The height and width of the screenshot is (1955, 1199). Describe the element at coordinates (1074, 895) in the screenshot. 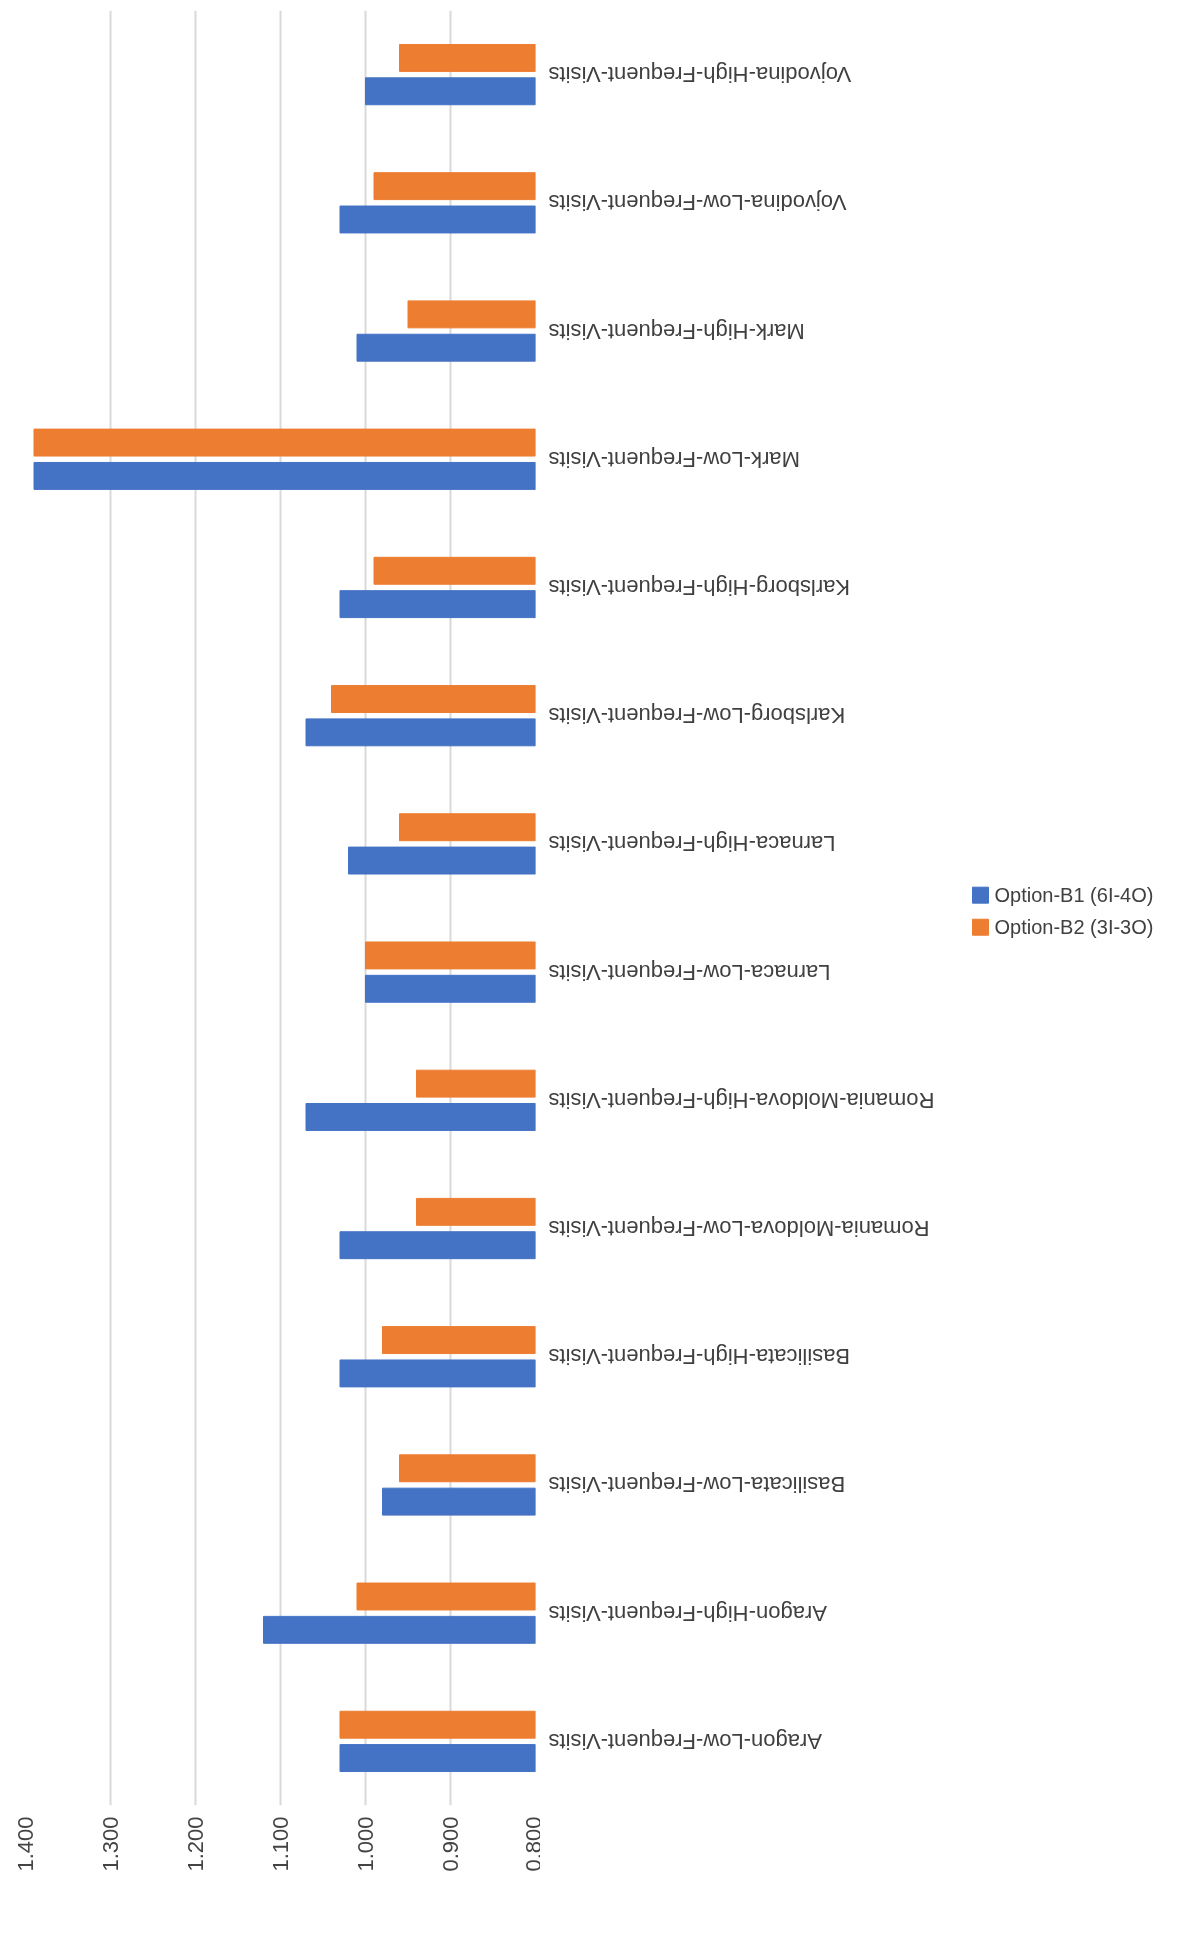

I see `legend-label: Option-B1 (6I-4O)` at that location.